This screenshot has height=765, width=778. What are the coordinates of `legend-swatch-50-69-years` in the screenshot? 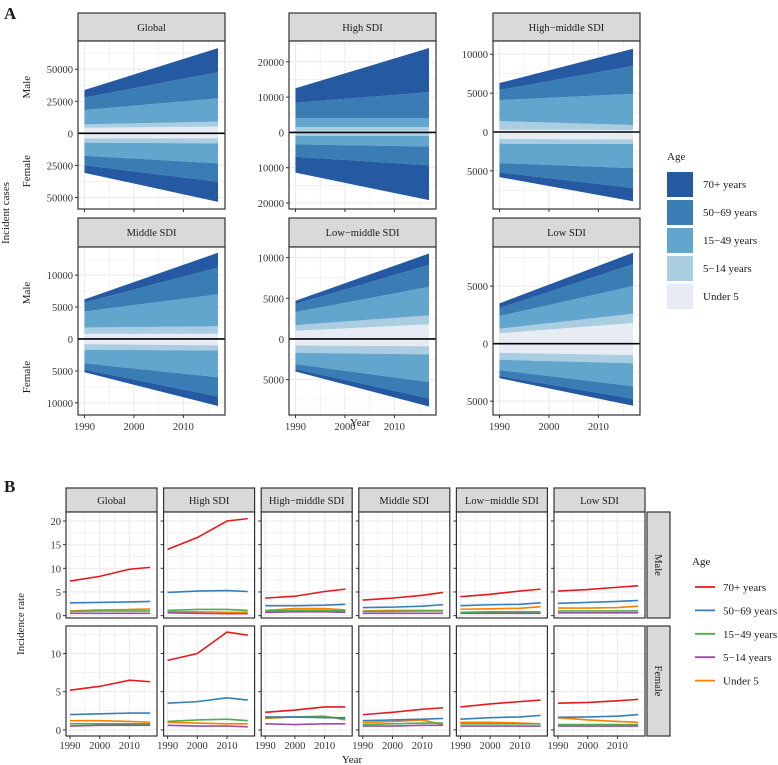 It's located at (680, 212).